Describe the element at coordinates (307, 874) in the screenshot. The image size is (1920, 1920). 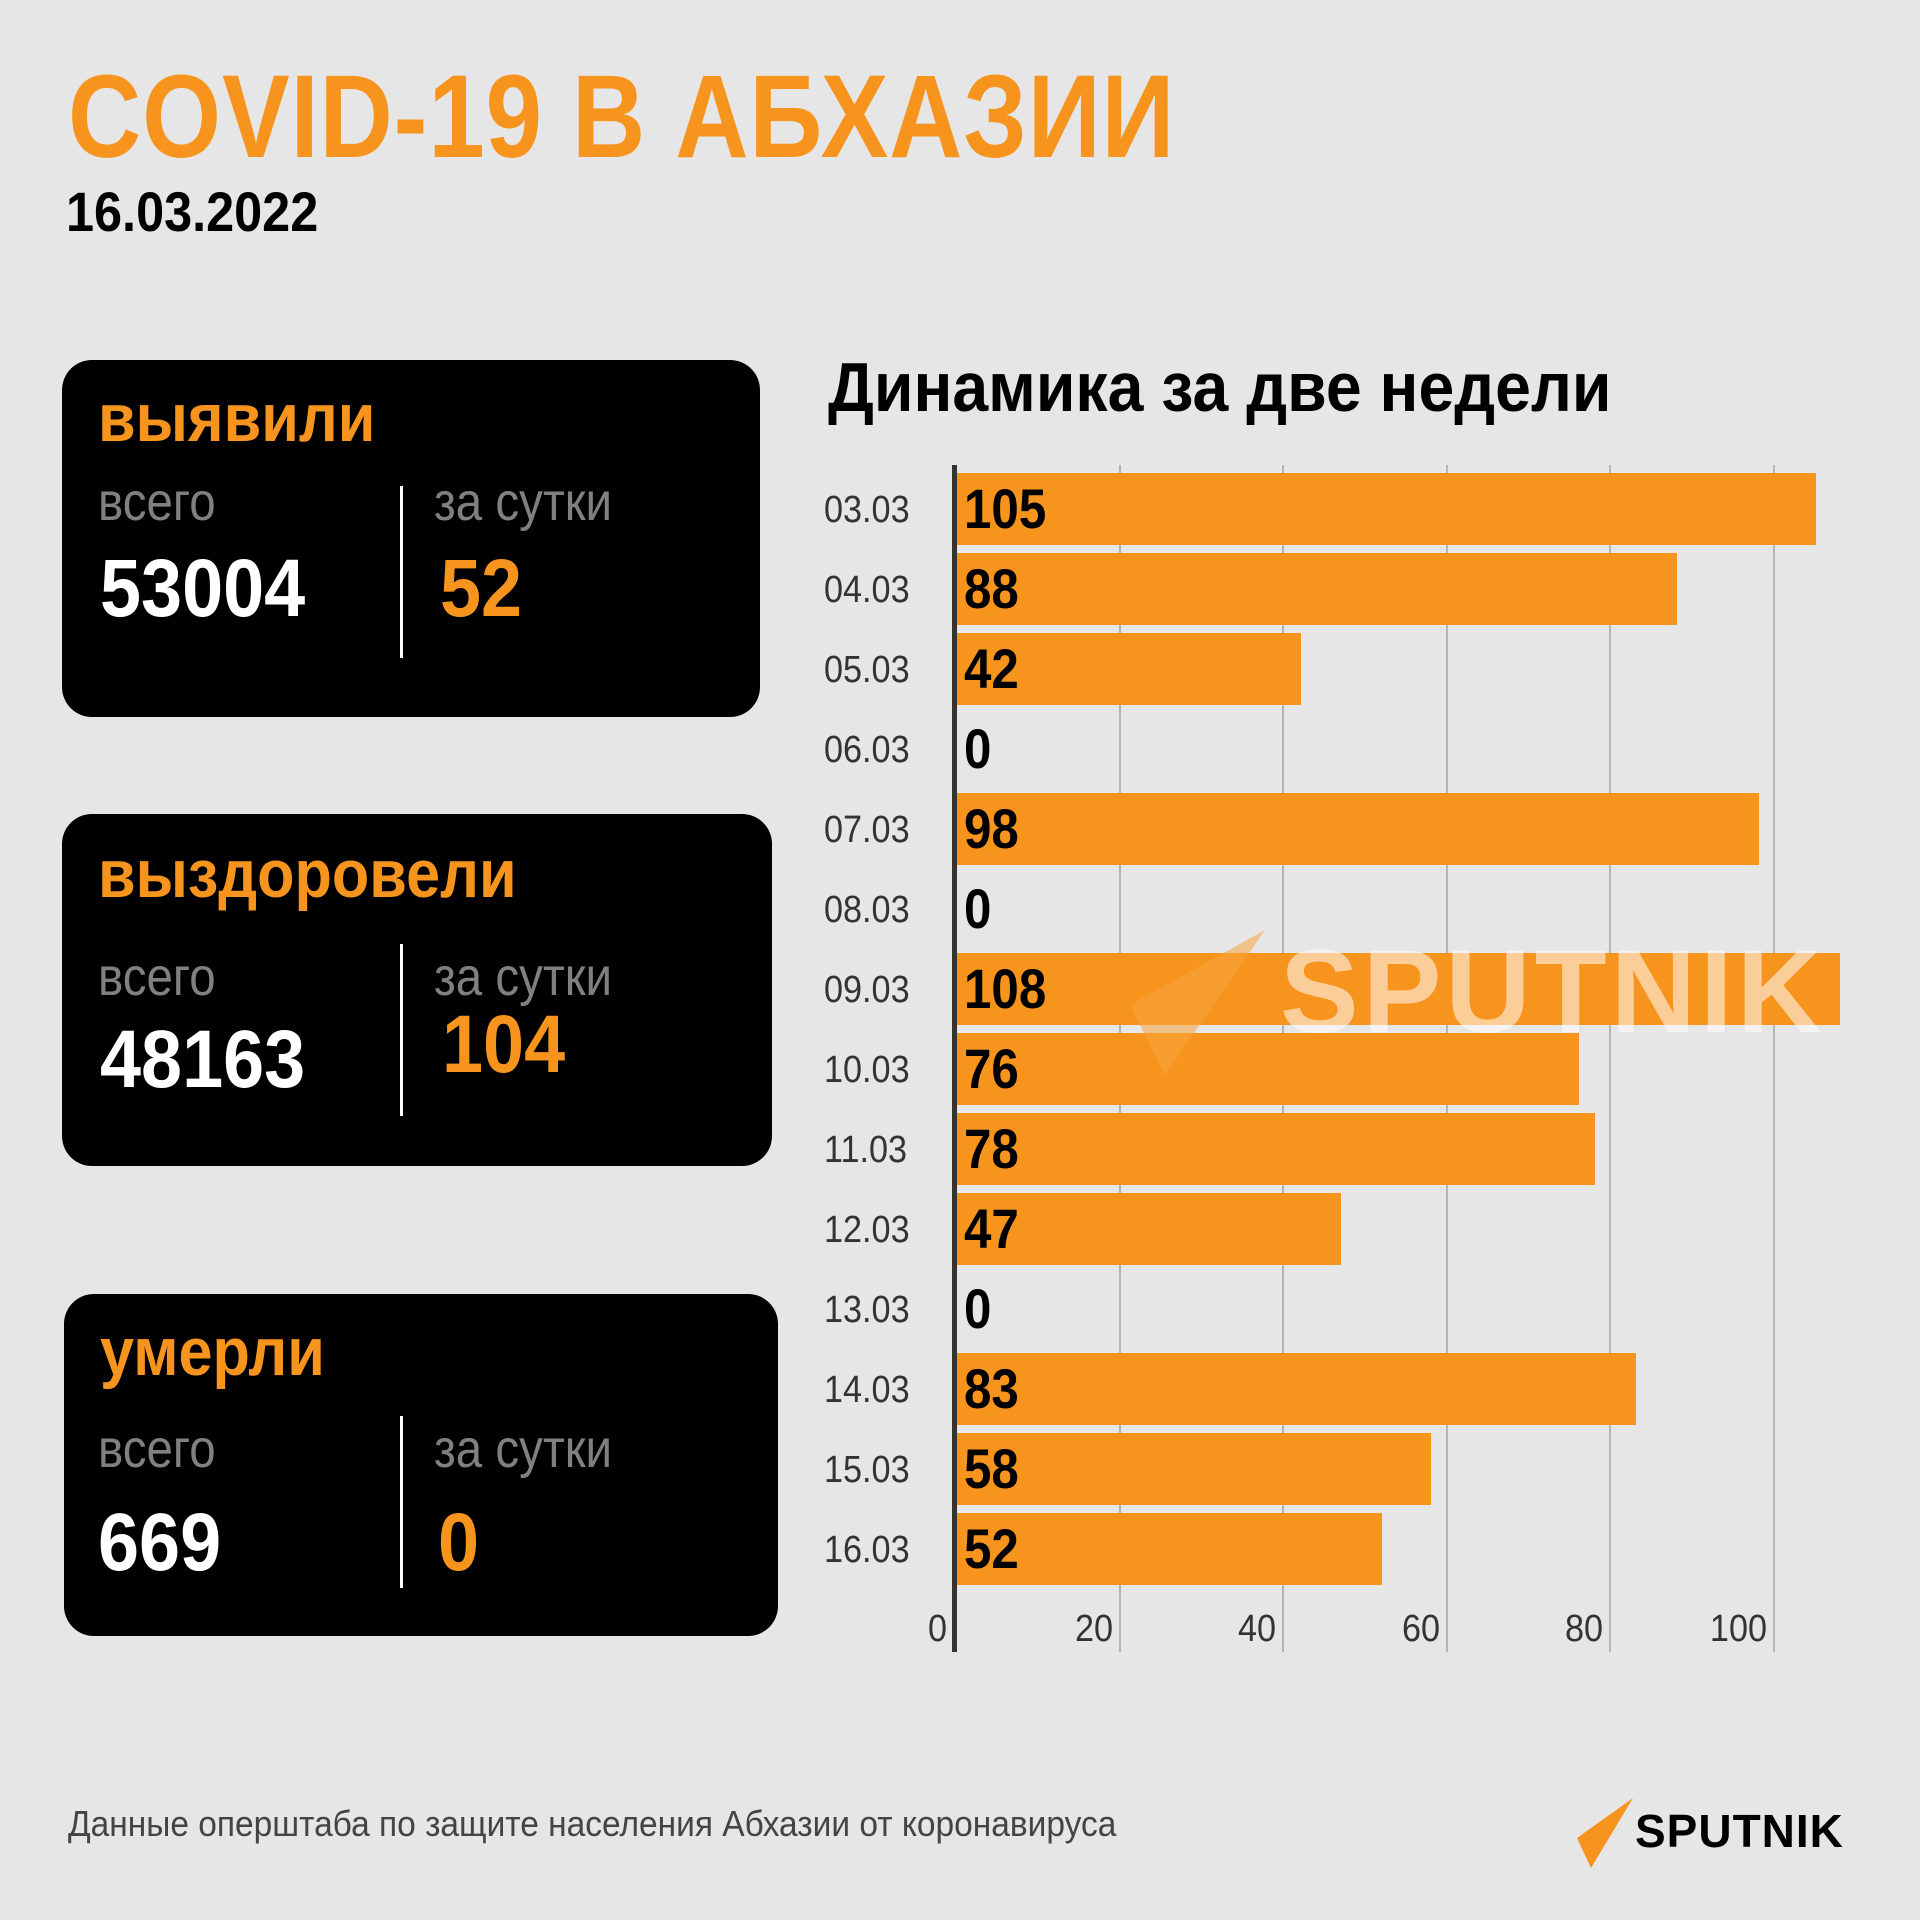
I see `card-title: выздоровели` at that location.